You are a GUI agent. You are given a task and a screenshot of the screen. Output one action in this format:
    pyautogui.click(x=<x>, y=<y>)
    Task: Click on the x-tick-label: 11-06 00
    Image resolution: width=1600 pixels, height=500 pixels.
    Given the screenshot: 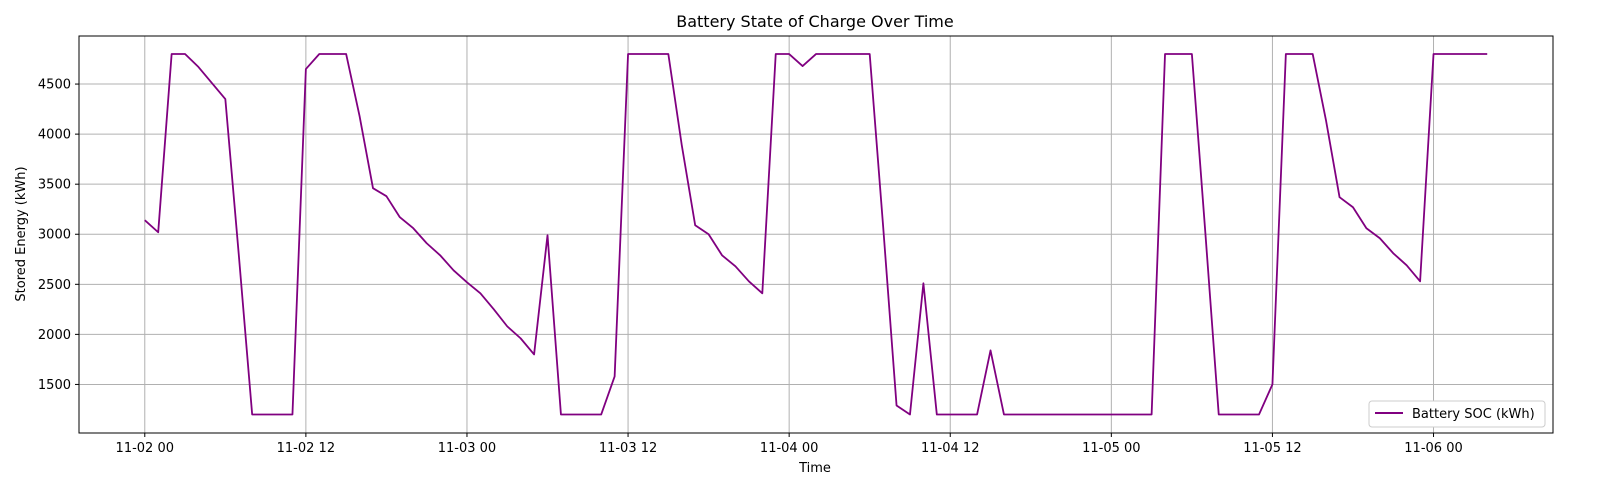 What is the action you would take?
    pyautogui.click(x=1433, y=448)
    